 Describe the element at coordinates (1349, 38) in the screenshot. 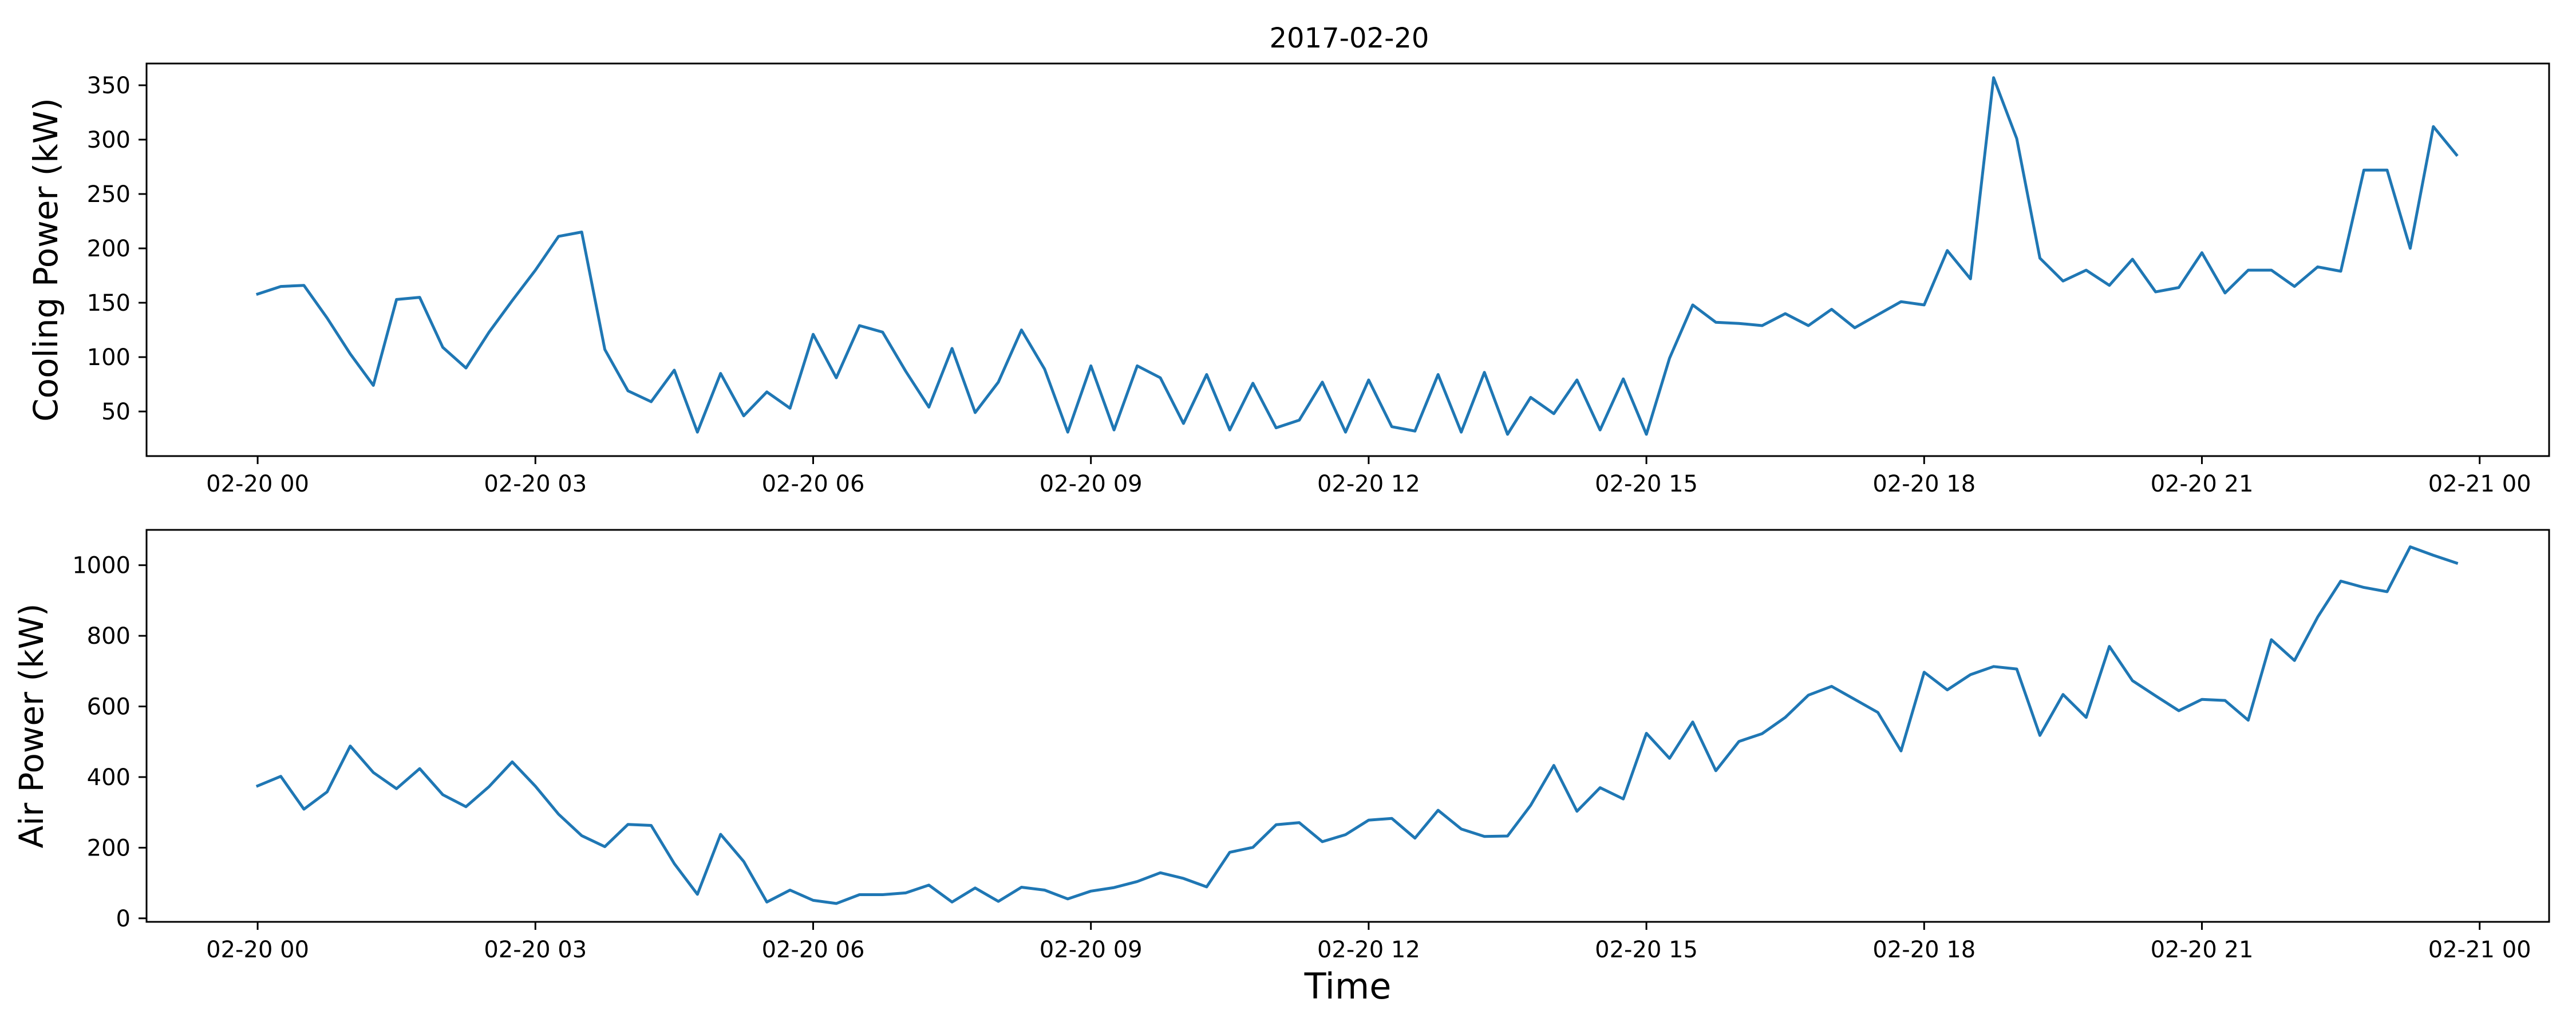

I see `figure-title: 2017-02-20` at that location.